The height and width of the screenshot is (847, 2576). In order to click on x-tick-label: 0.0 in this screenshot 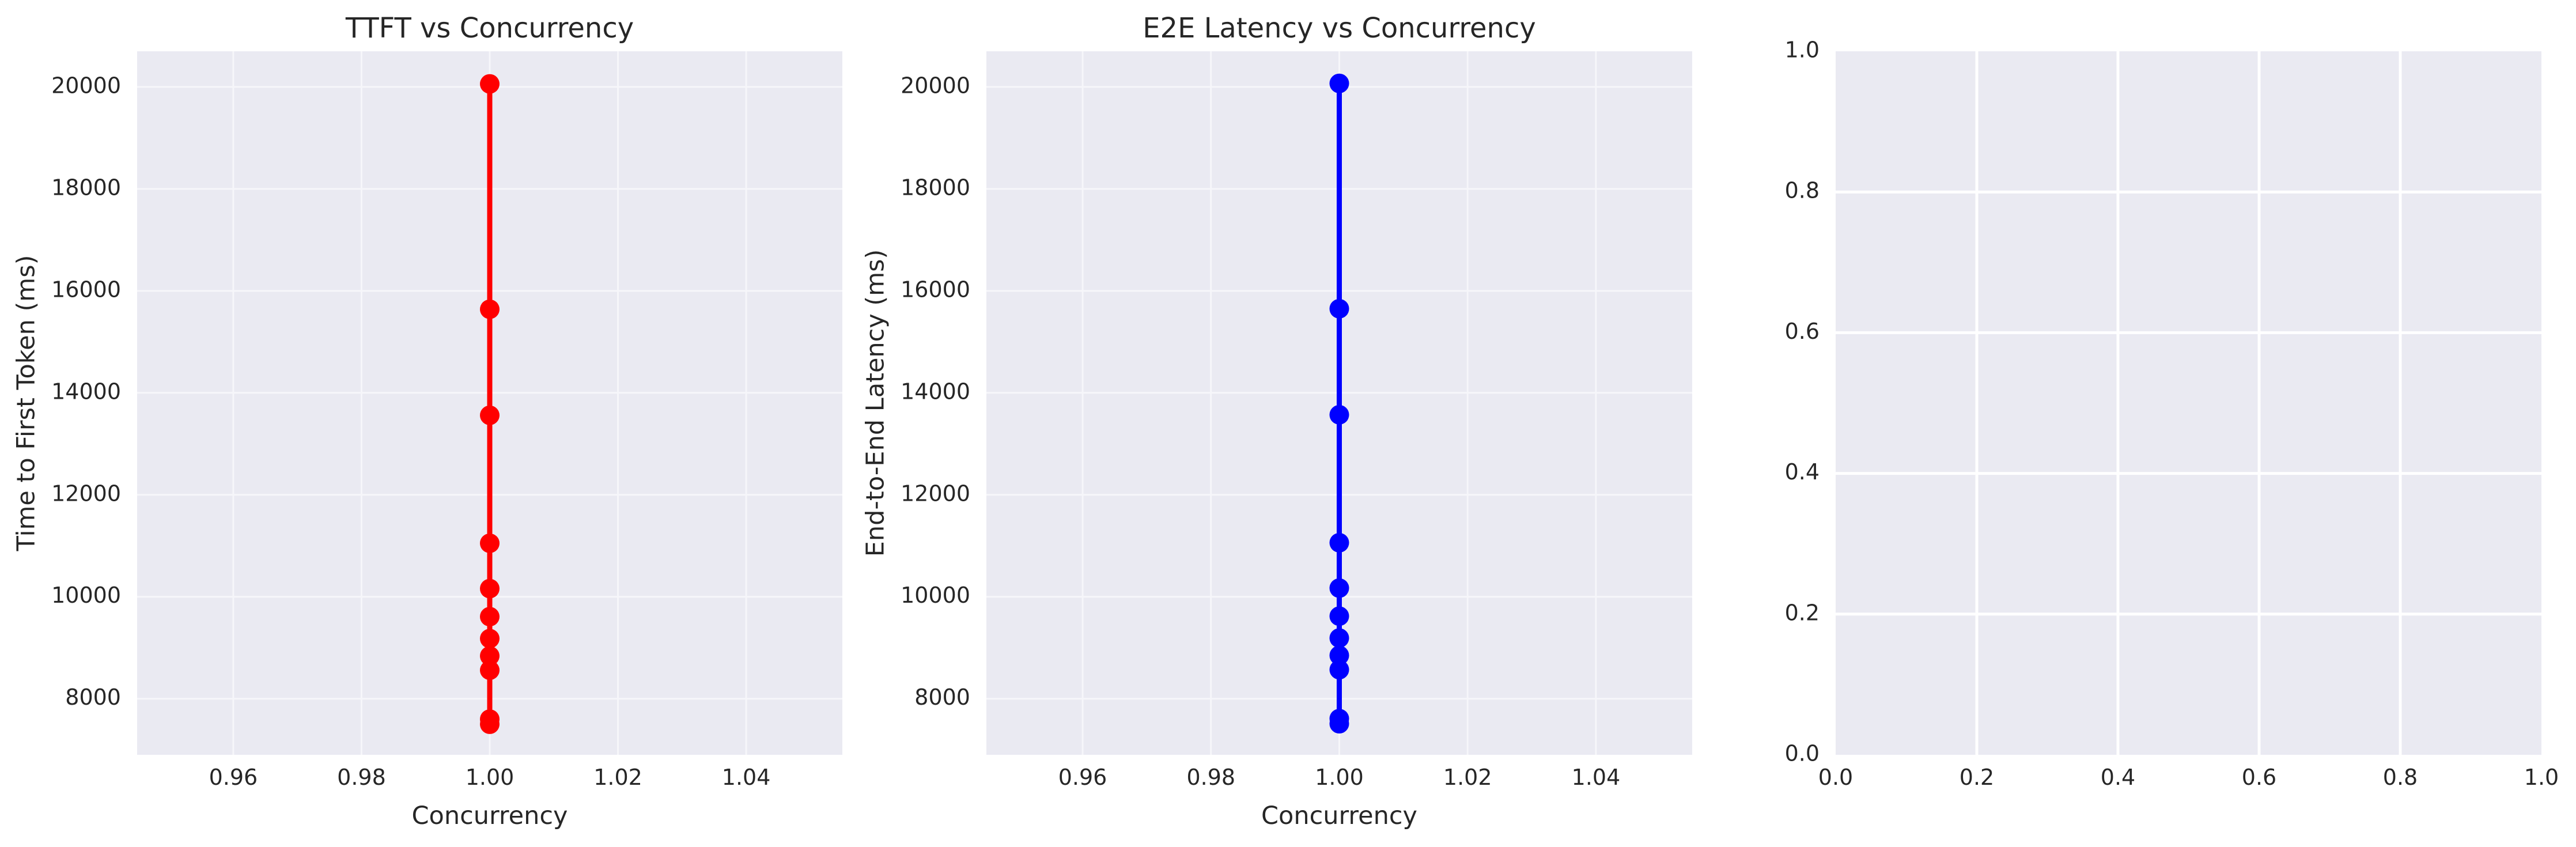, I will do `click(1835, 777)`.